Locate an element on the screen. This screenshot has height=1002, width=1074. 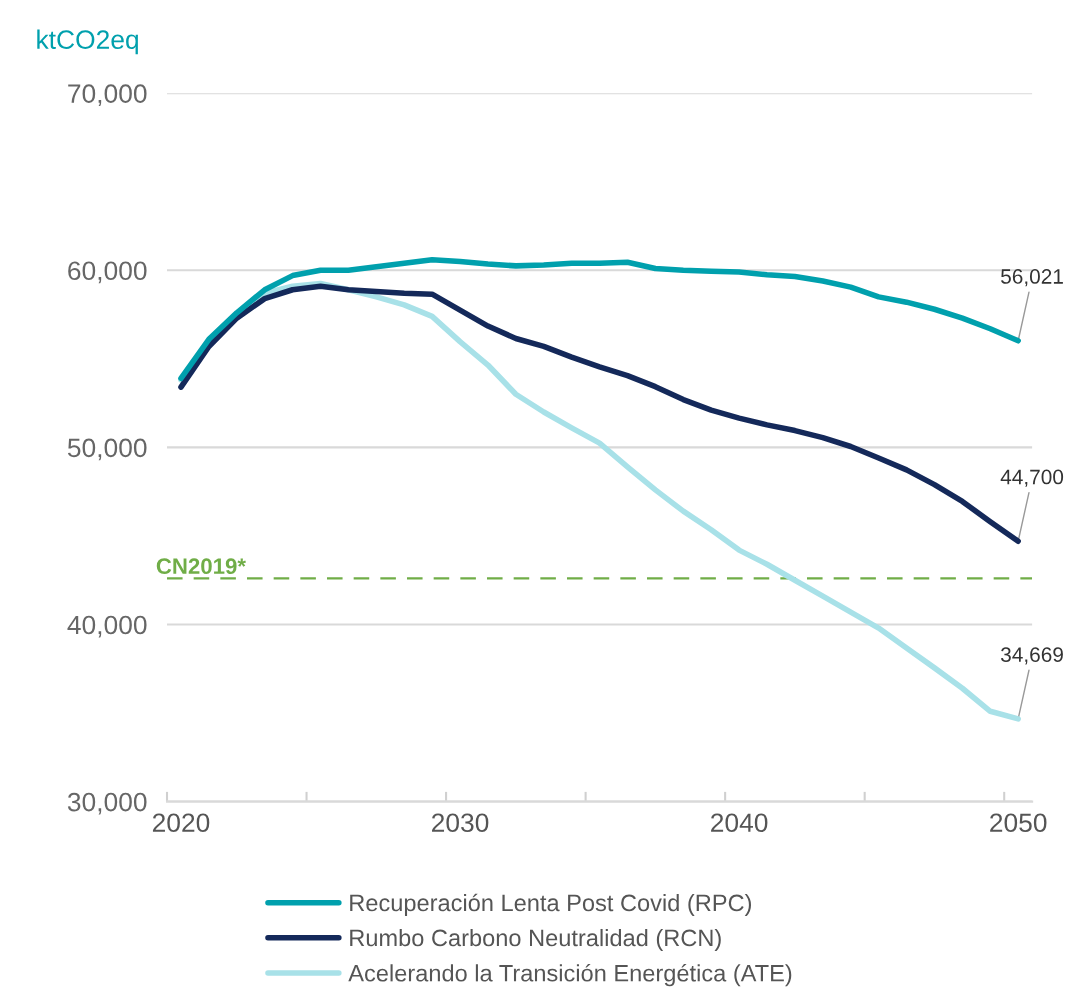
y-axis-title: ktCO2eq is located at coordinates (87, 42).